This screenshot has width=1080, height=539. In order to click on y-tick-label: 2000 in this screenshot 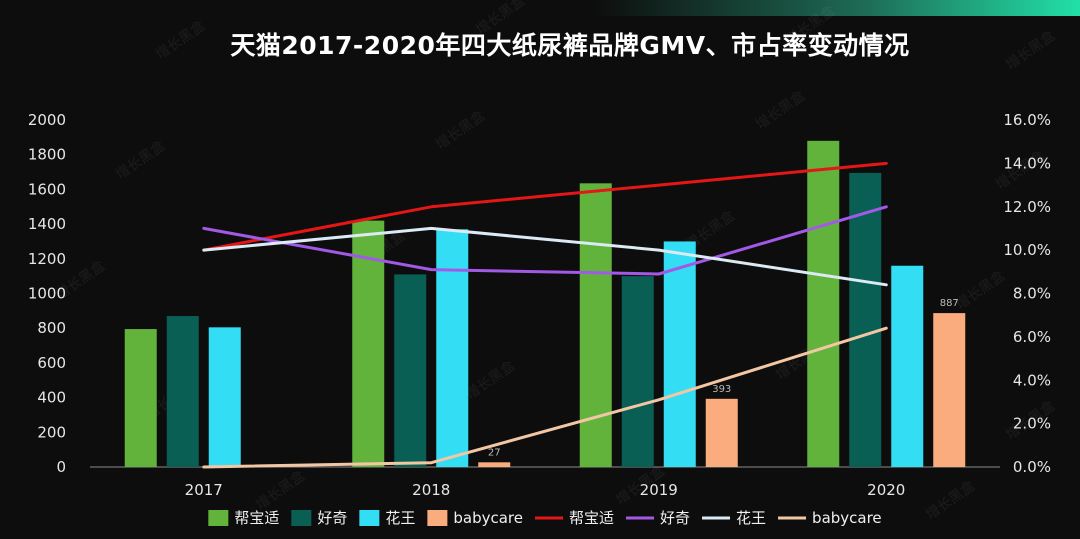, I will do `click(47, 120)`.